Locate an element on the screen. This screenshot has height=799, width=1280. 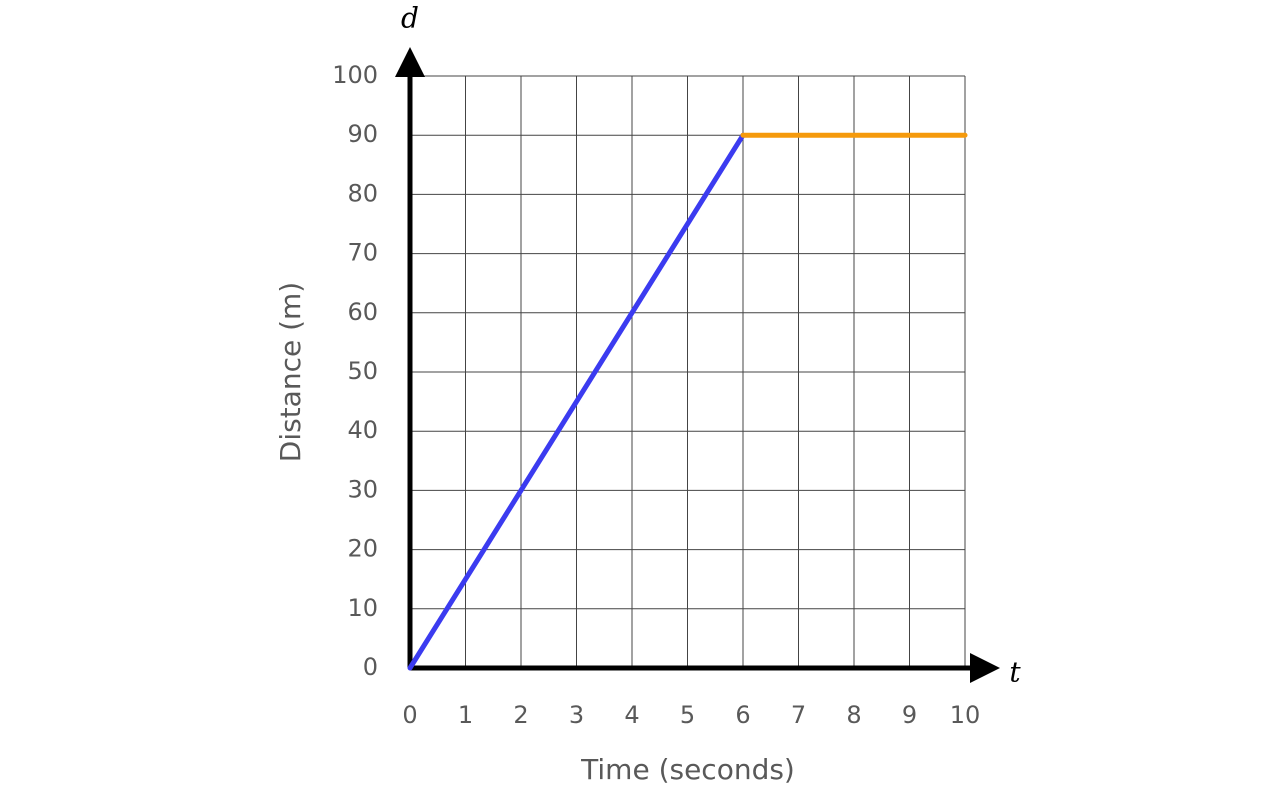
y-tick-label: 0 is located at coordinates (370, 667).